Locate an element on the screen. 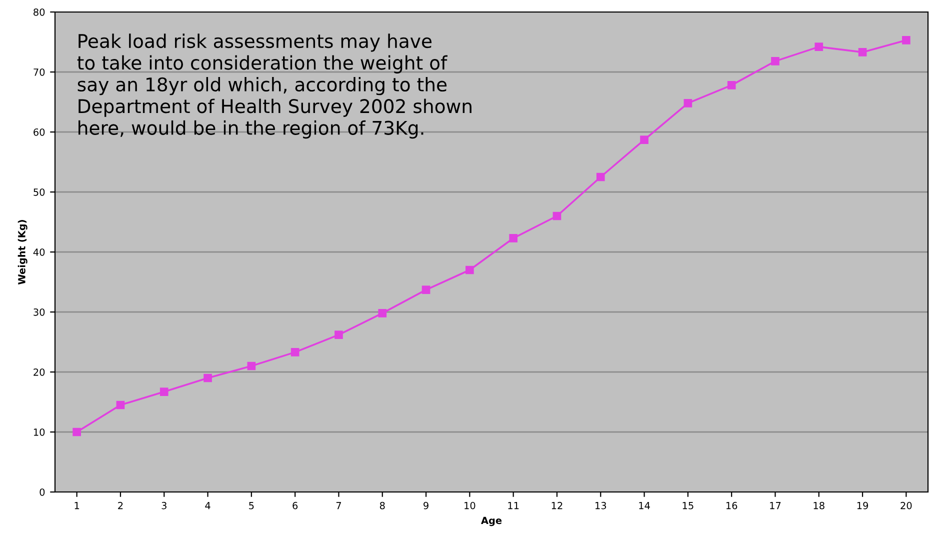 This screenshot has width=933, height=542. x-tick-label: 2 is located at coordinates (120, 506).